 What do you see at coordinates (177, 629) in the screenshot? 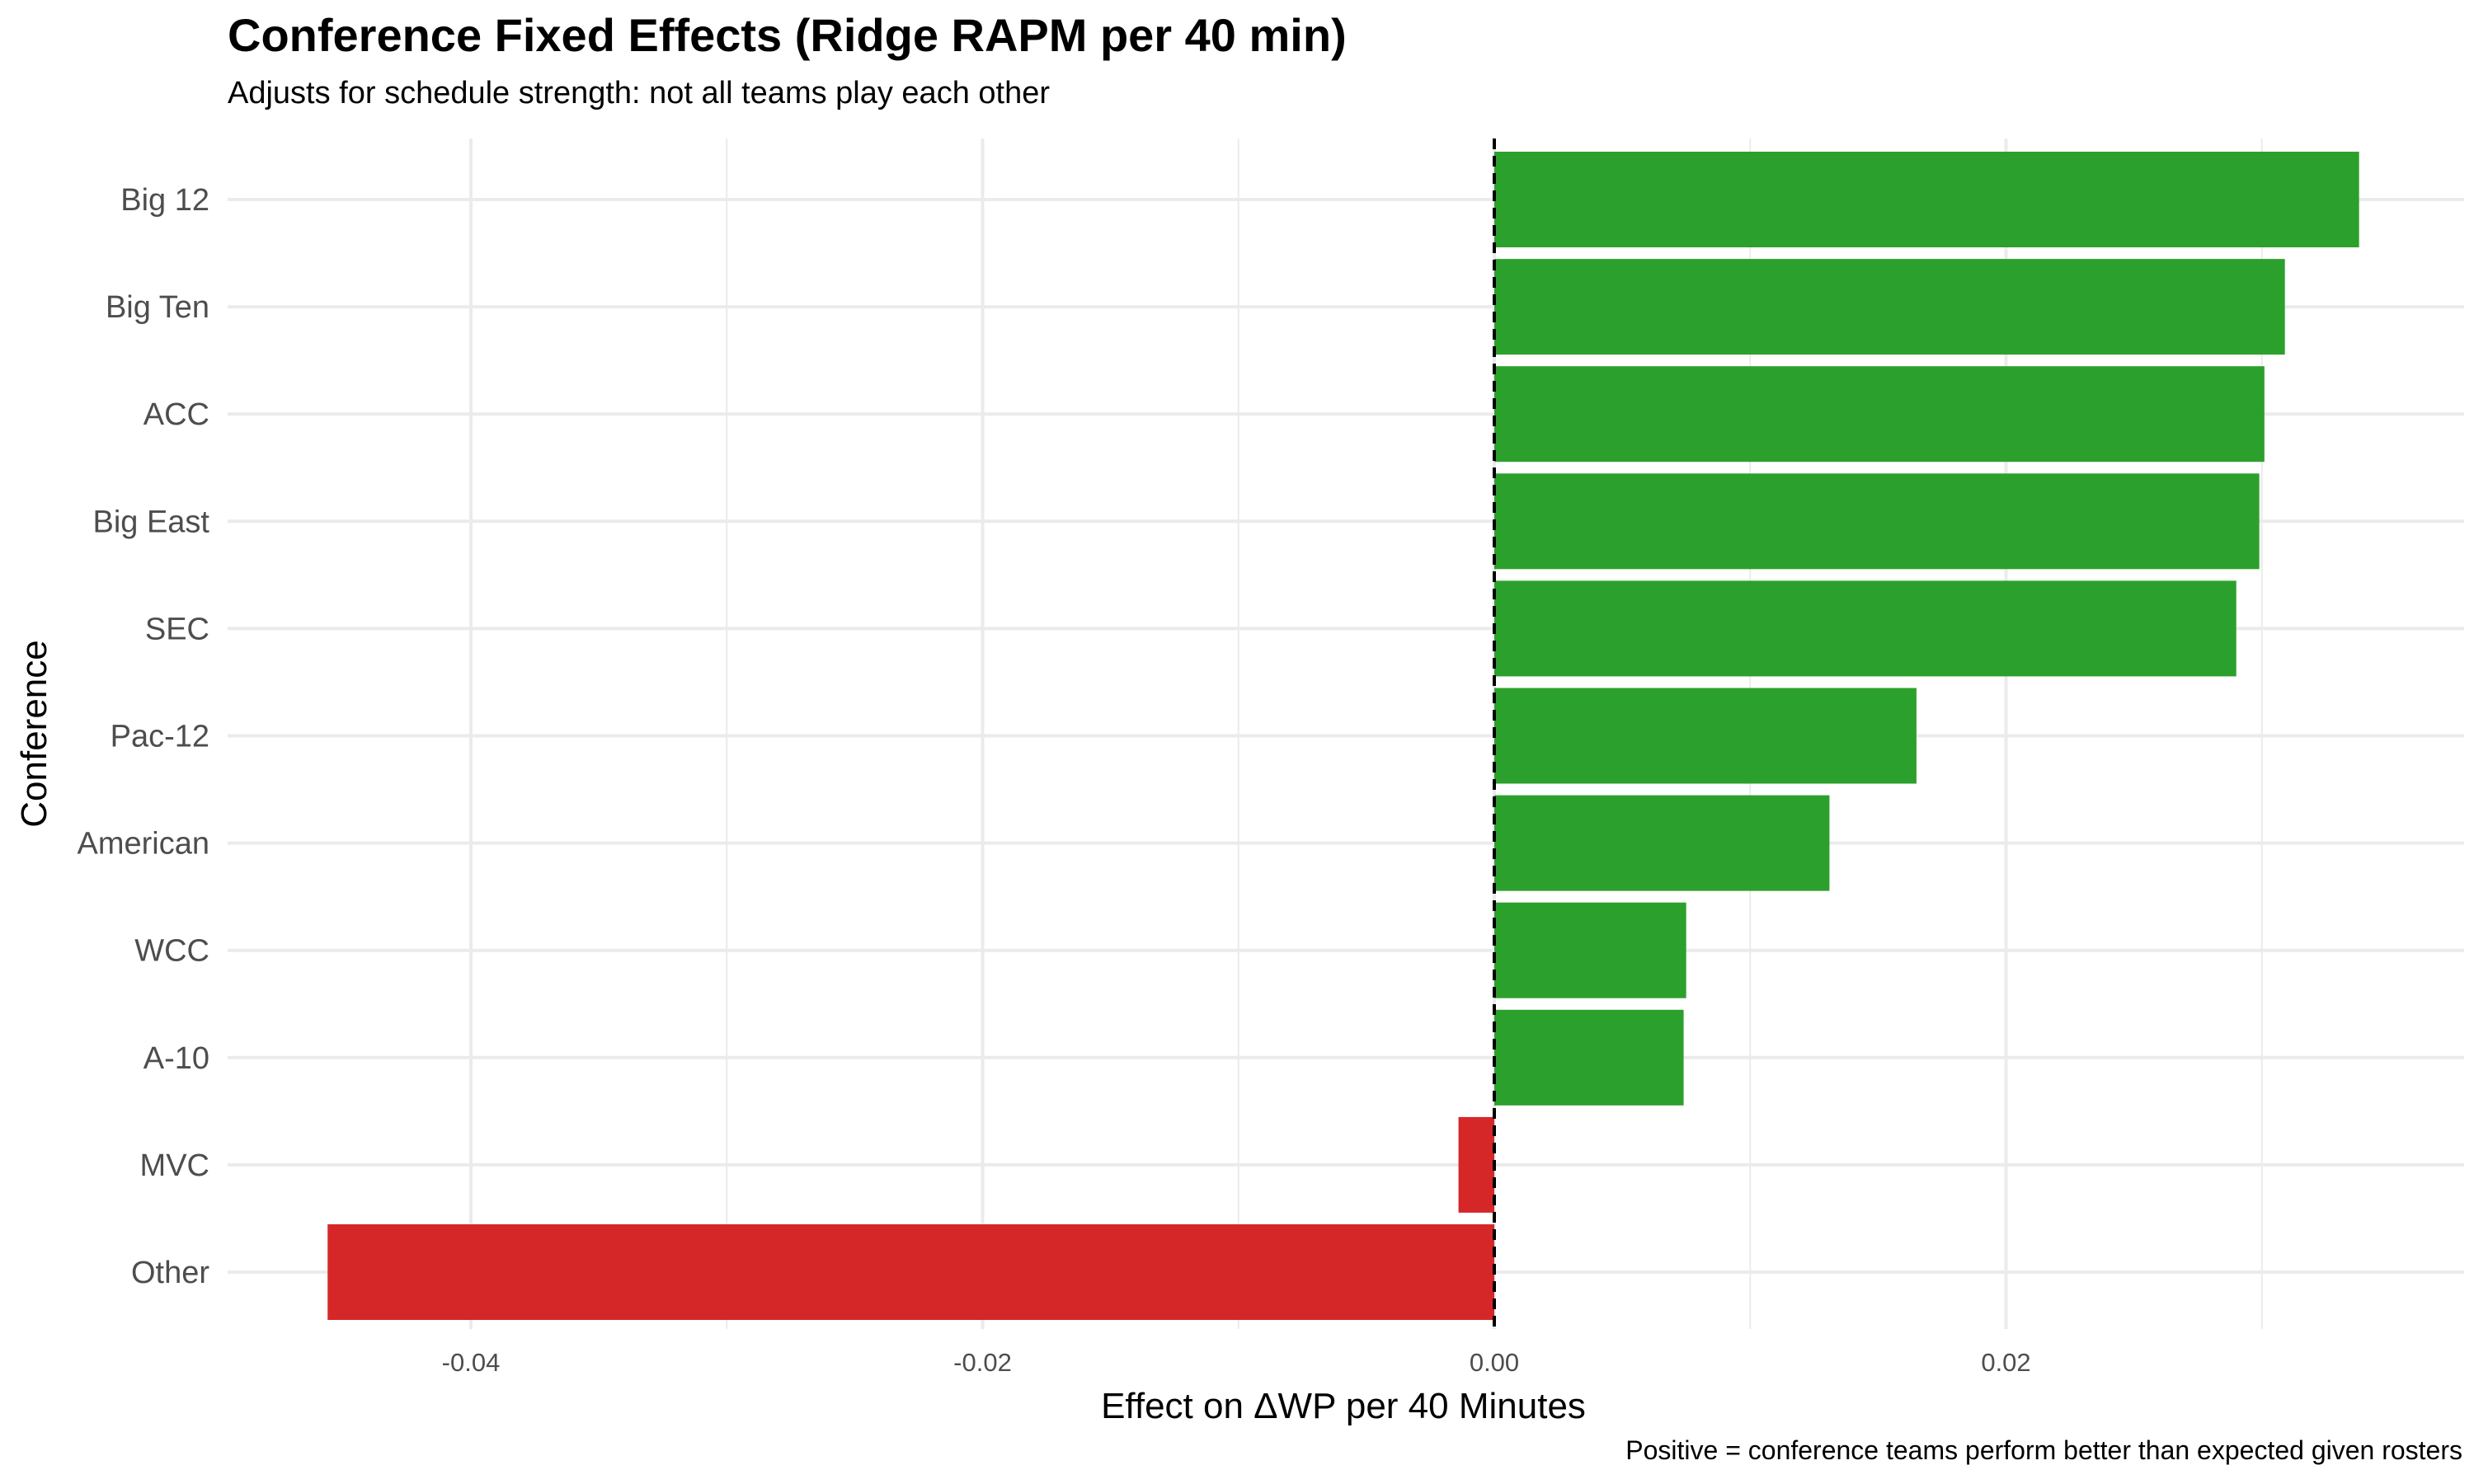
I see `y-tick-label: SEC` at bounding box center [177, 629].